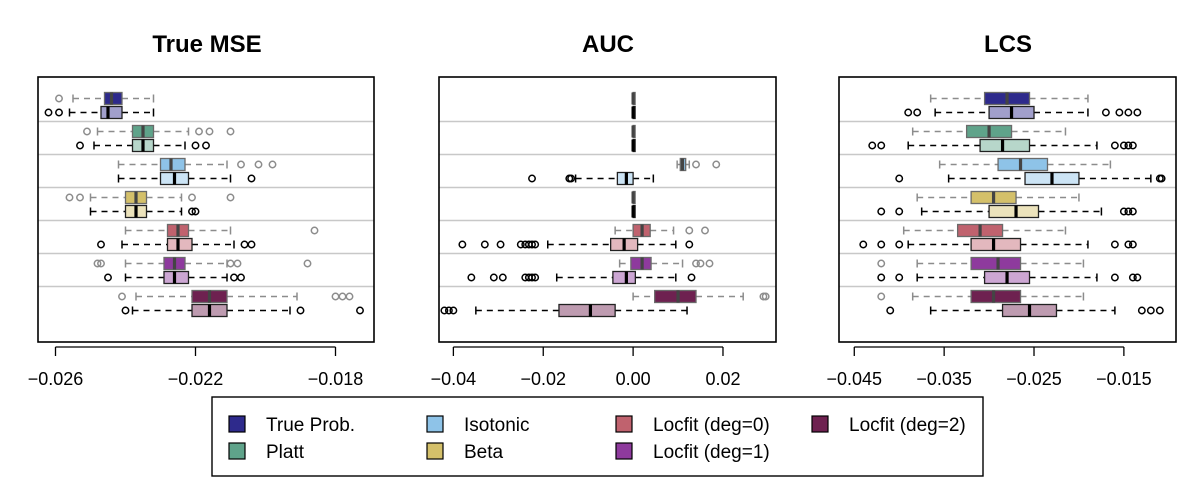  Describe the element at coordinates (484, 452) in the screenshot. I see `legend-label: Beta` at that location.